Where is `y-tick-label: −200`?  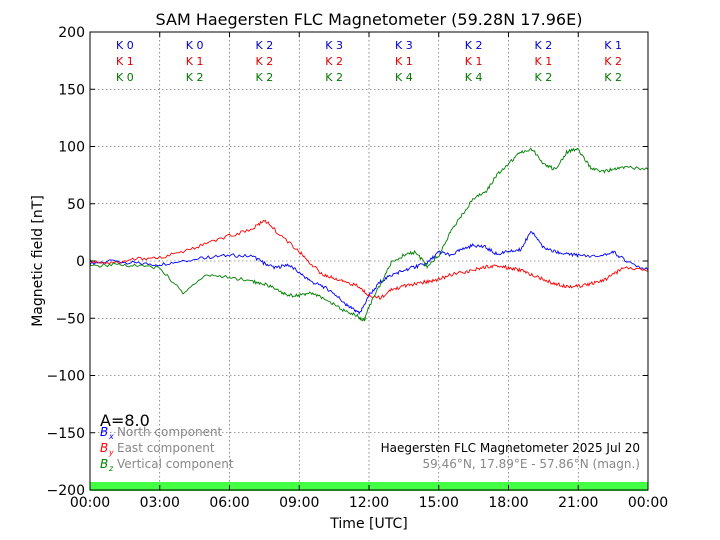
y-tick-label: −200 is located at coordinates (66, 491).